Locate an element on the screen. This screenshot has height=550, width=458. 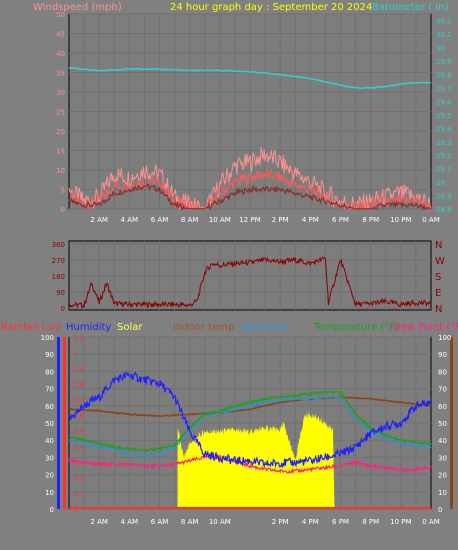
rainfall-tick-label: 0.6 is located at coordinates (79, 416).